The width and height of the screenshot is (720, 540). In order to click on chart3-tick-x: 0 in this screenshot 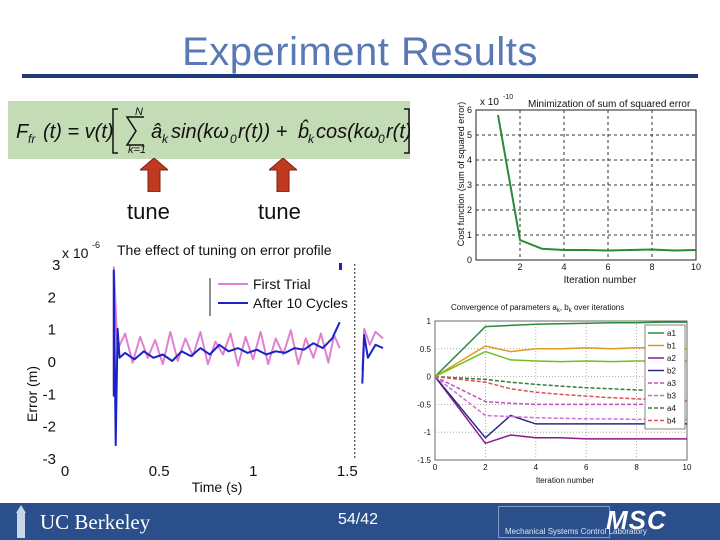, I will do `click(435, 467)`.